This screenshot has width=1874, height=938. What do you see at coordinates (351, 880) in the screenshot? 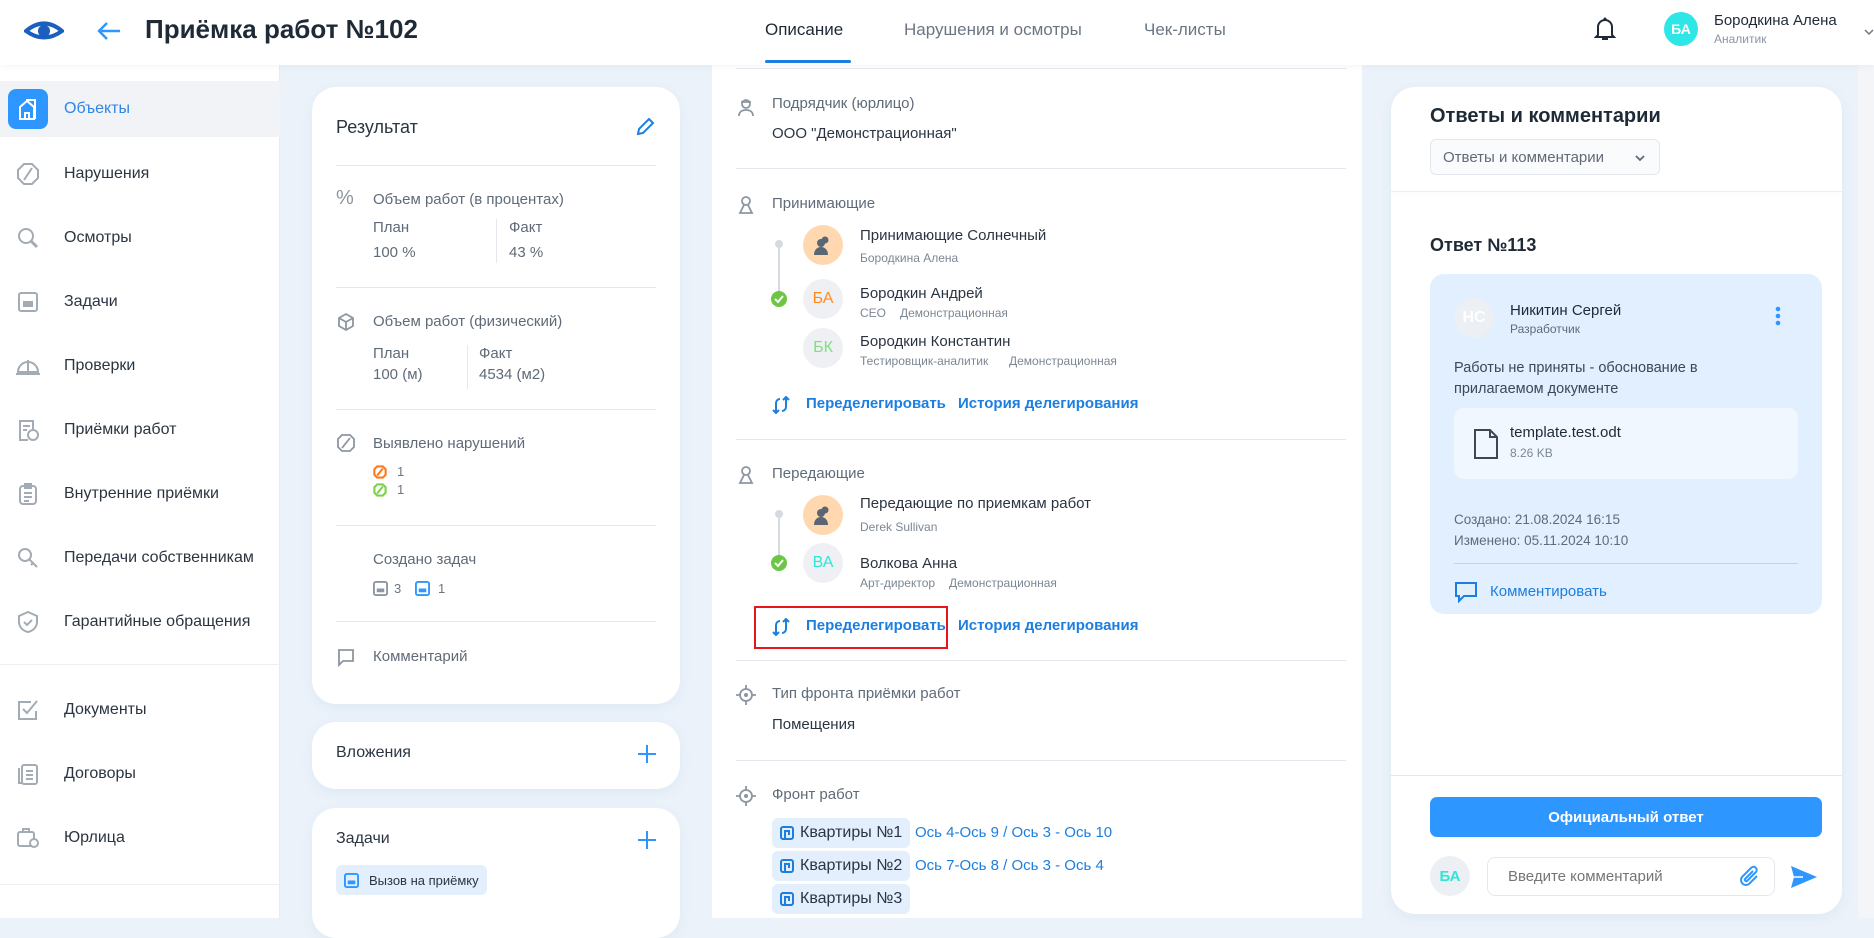
I see `task-blue-icon` at bounding box center [351, 880].